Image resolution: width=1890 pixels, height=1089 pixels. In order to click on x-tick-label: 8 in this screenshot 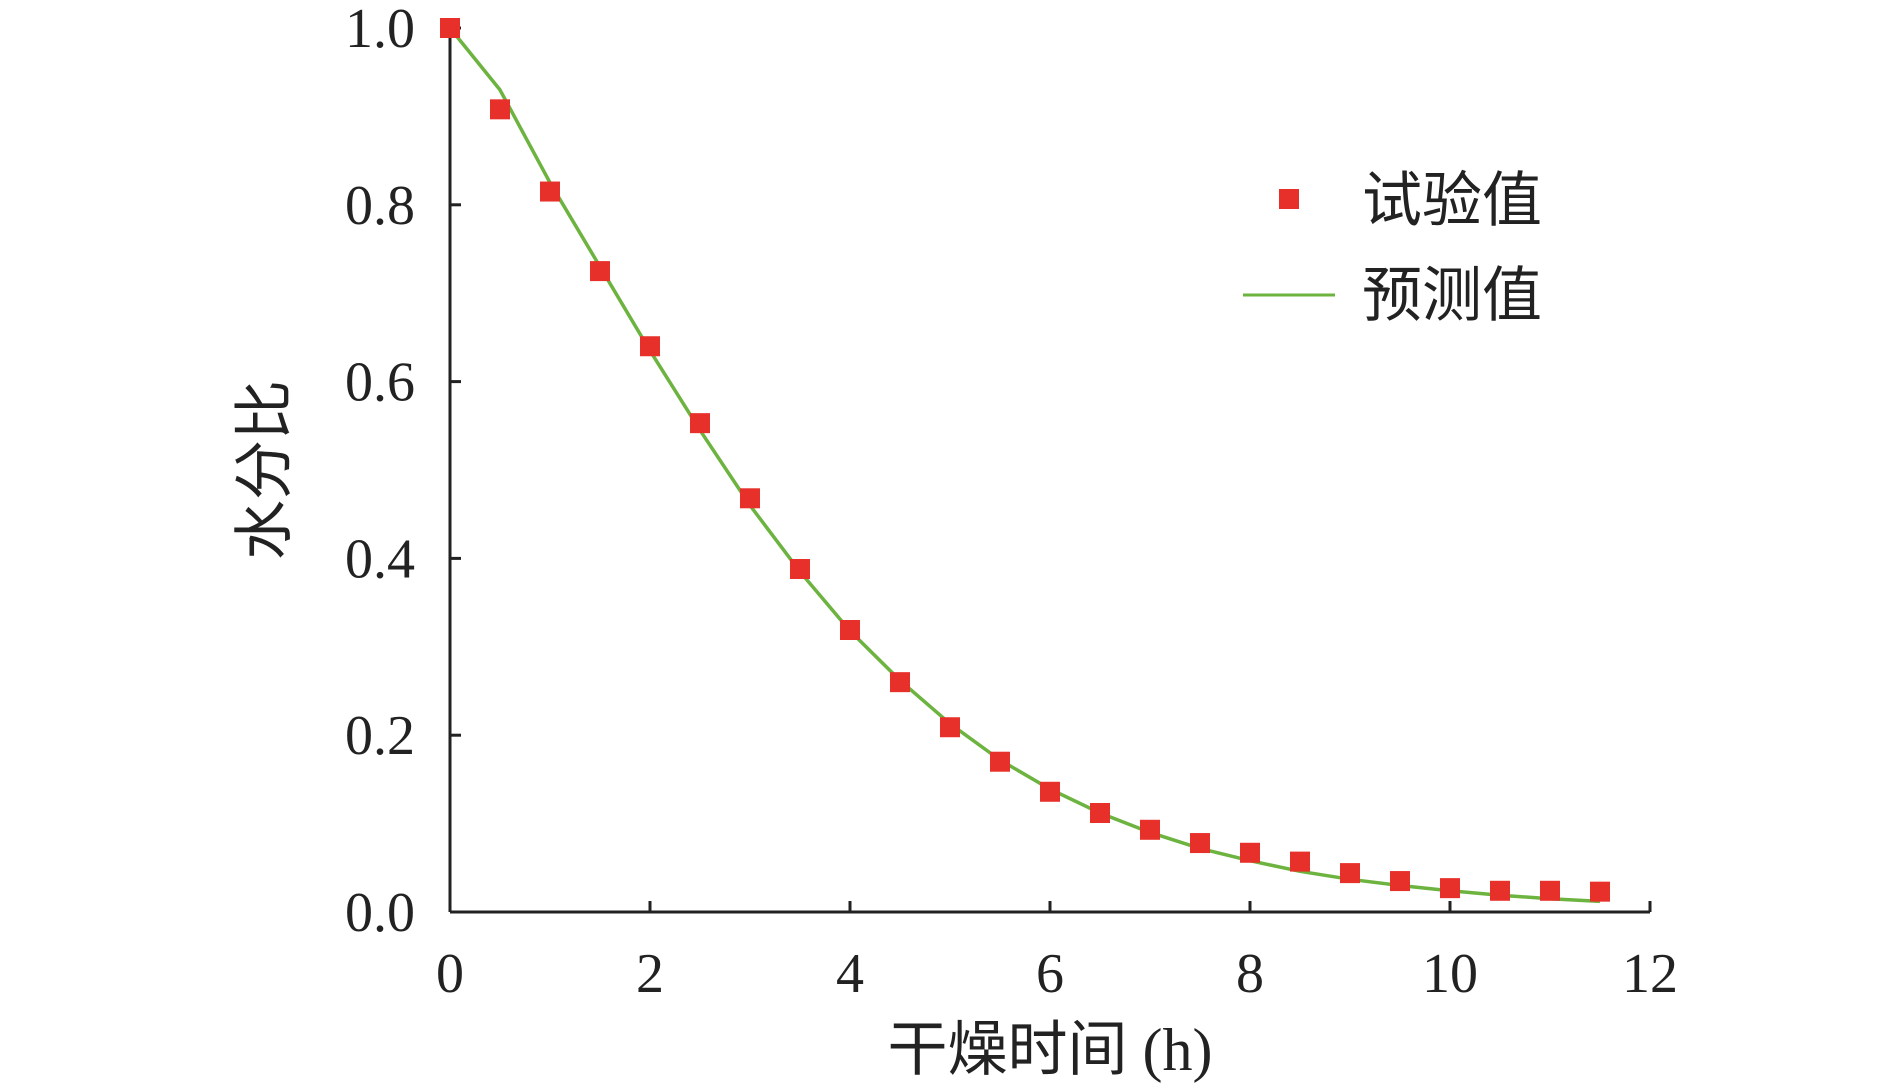, I will do `click(1250, 974)`.